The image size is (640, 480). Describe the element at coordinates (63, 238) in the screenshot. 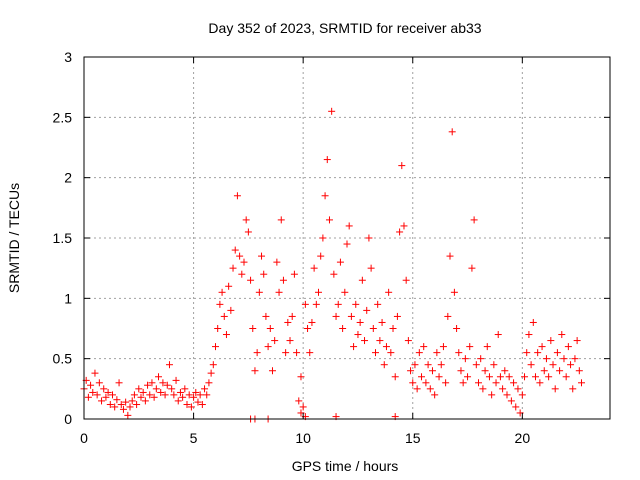

I see `y-tick-label: 1.5` at that location.